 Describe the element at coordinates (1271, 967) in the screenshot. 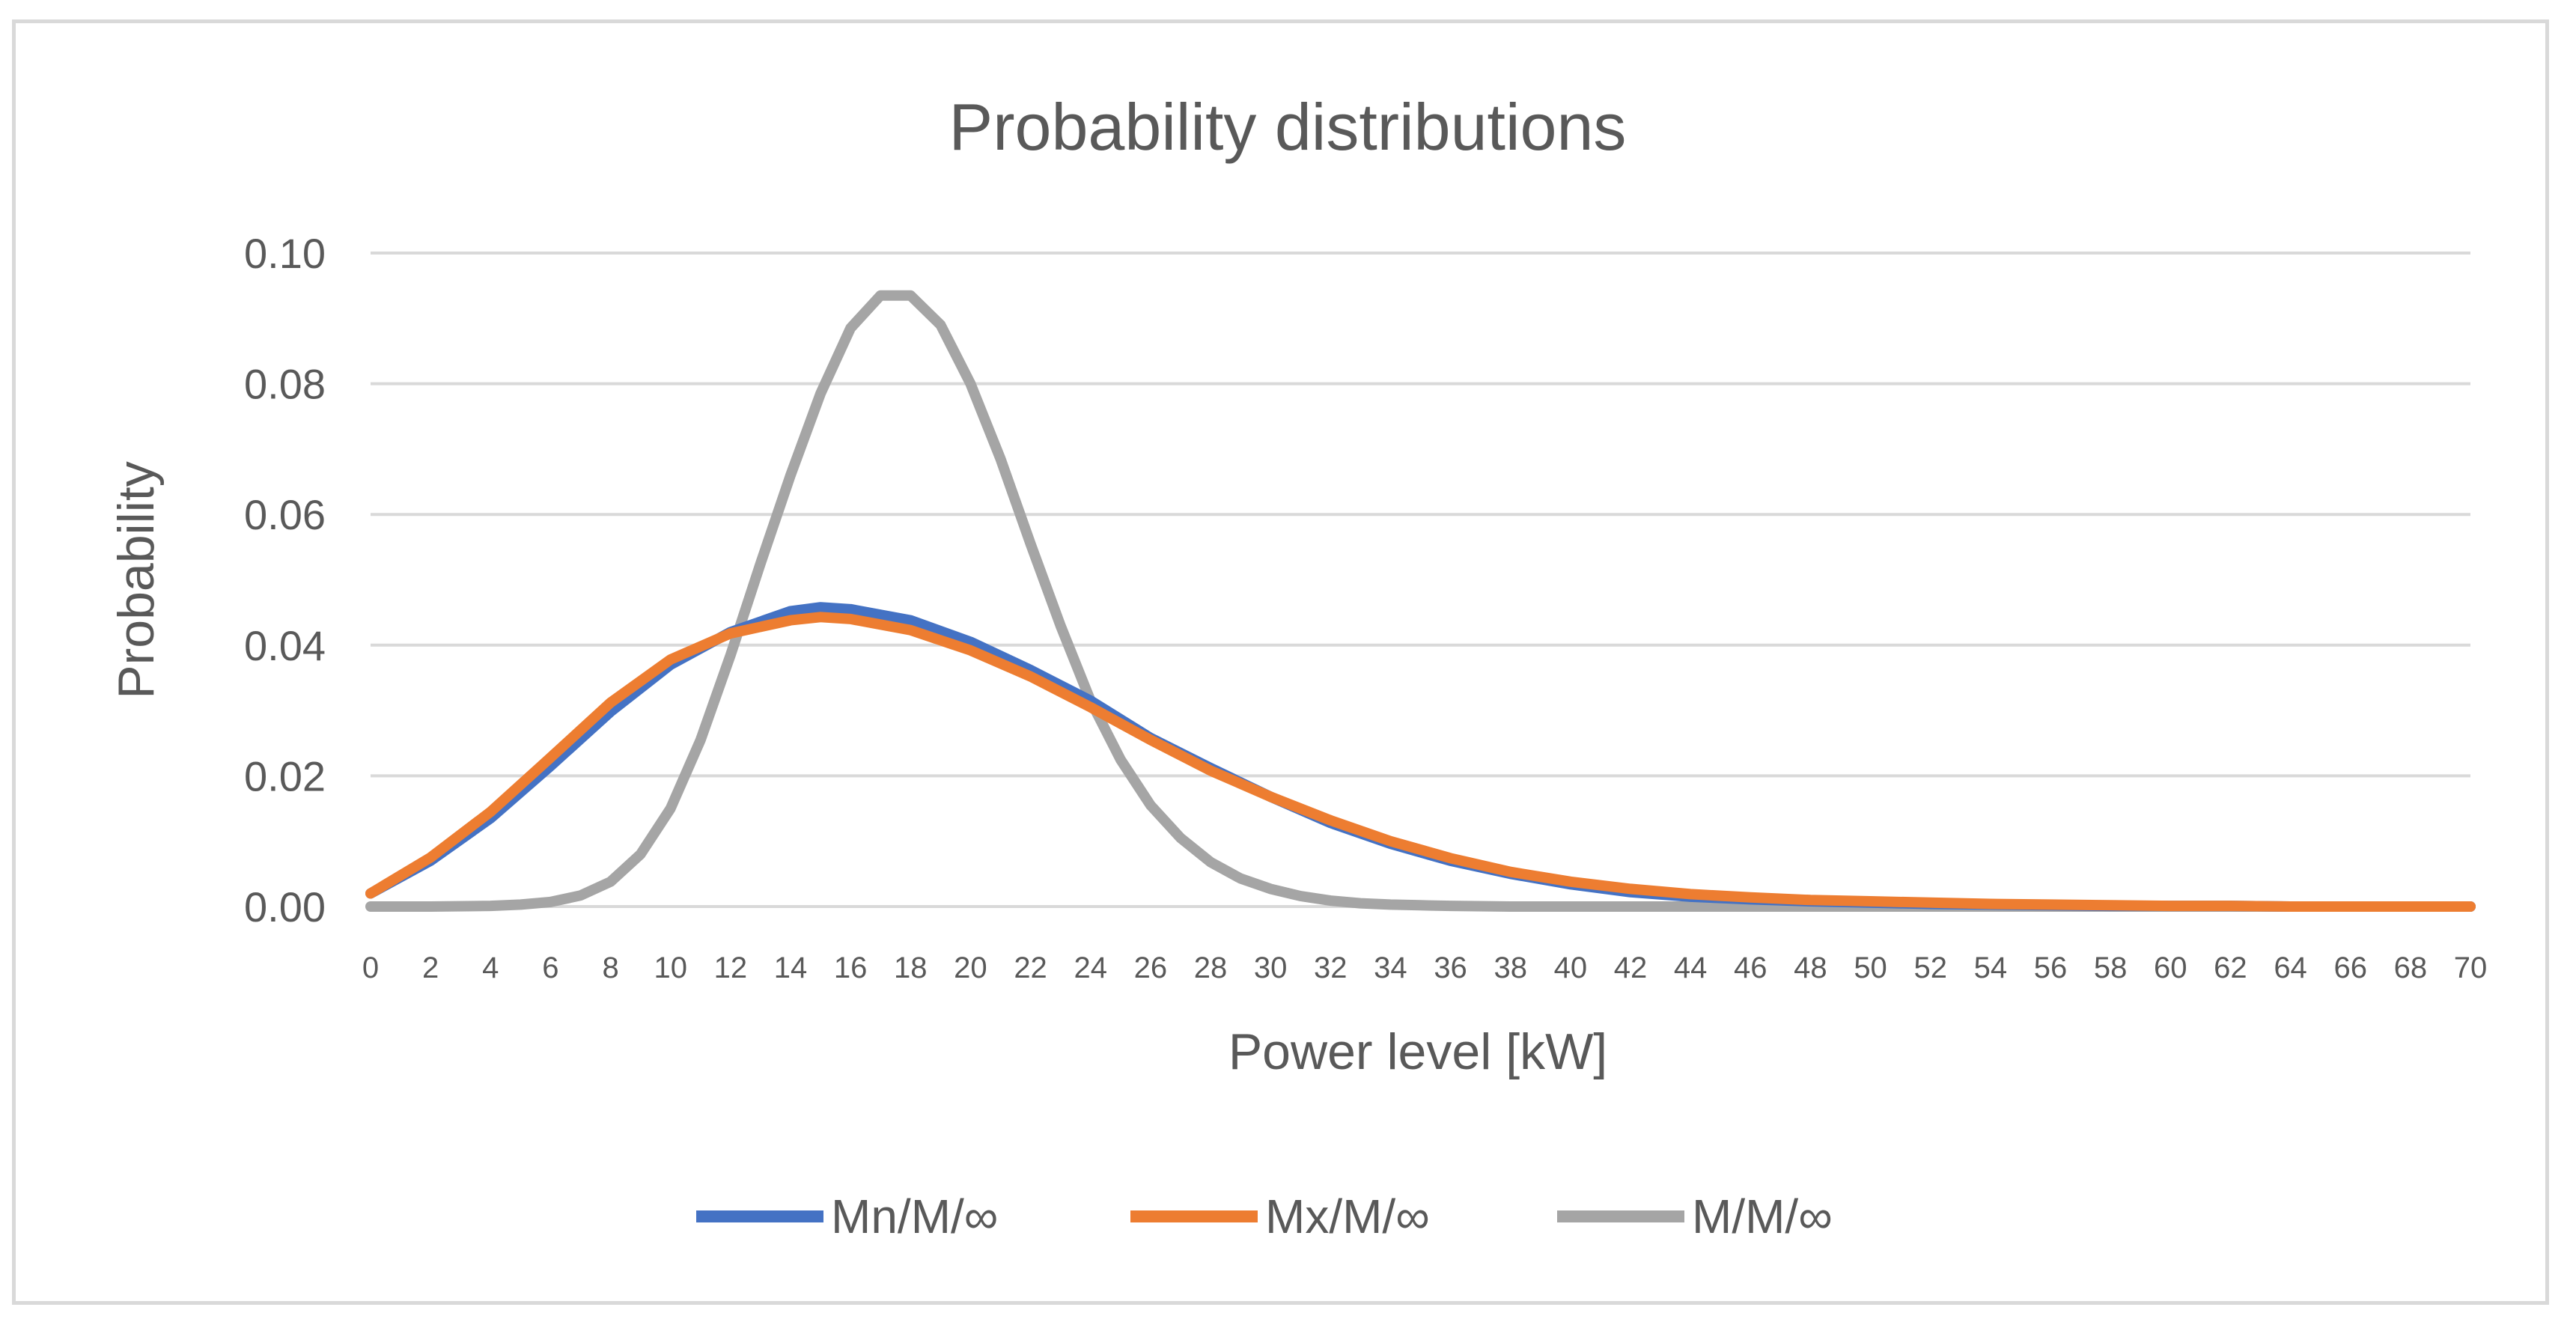

I see `x-tick-label: 30` at that location.